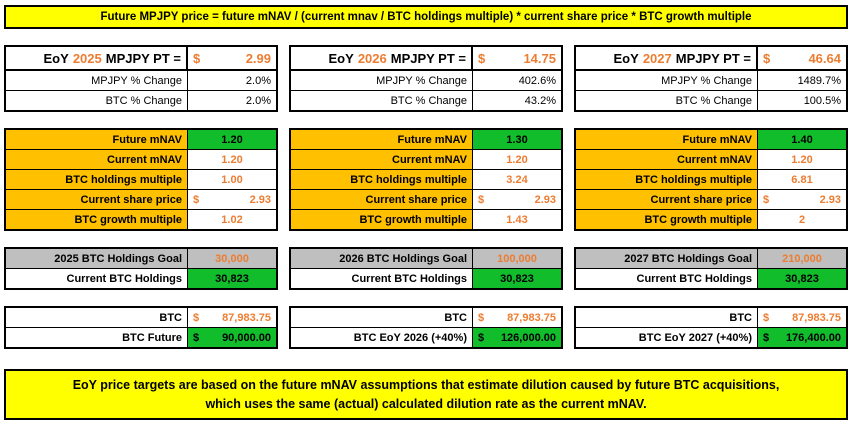 Image resolution: width=852 pixels, height=424 pixels. Describe the element at coordinates (232, 259) in the screenshot. I see `holdings-goal-value: 30,000` at that location.